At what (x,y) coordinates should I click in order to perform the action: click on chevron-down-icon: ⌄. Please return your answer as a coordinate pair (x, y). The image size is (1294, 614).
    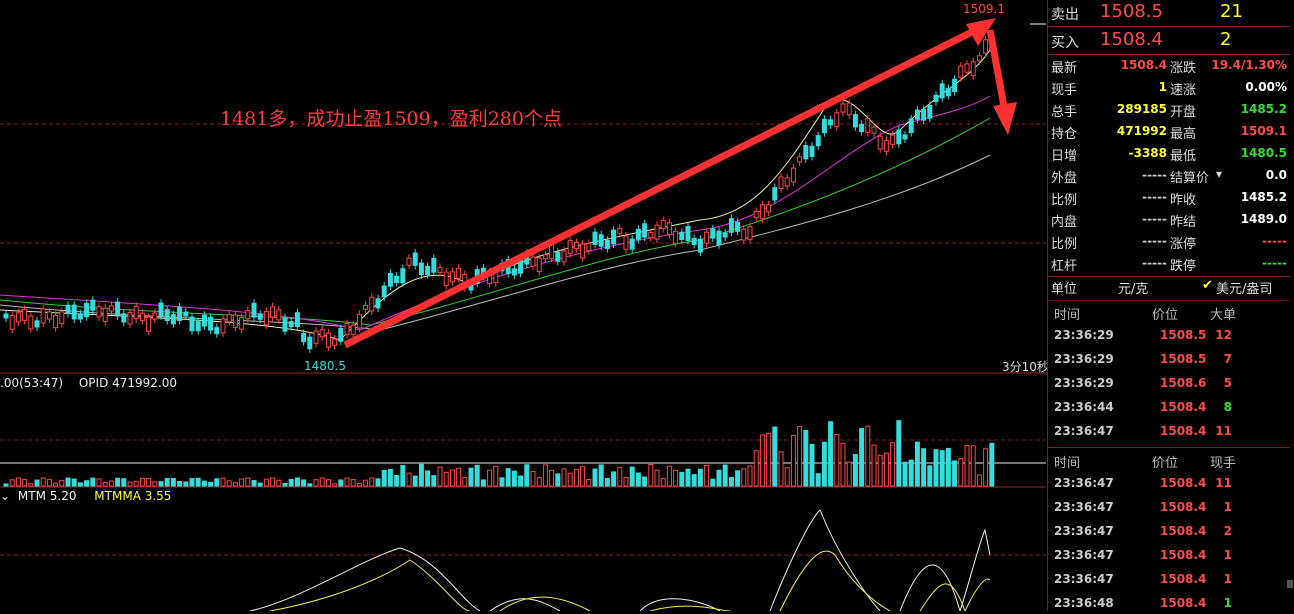
    Looking at the image, I should click on (5, 496).